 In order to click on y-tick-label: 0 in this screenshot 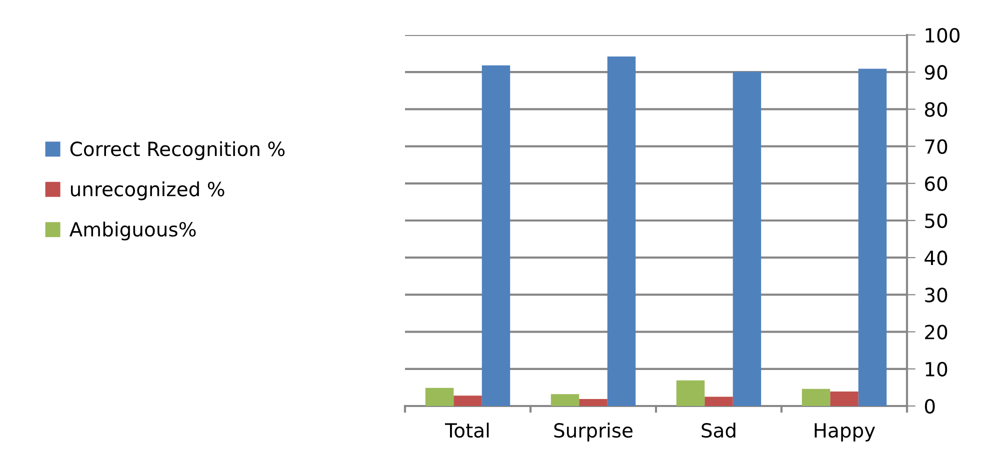, I will do `click(929, 406)`.